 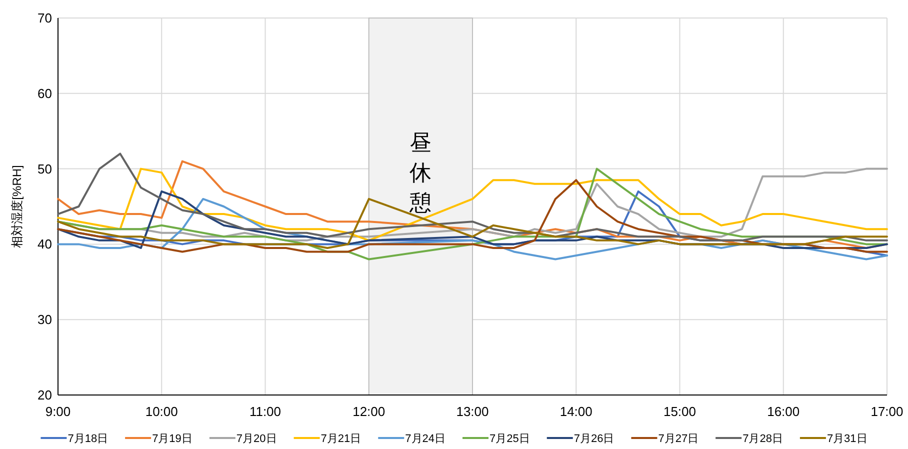 What do you see at coordinates (679, 411) in the screenshot?
I see `x-tick-label: 15:00` at bounding box center [679, 411].